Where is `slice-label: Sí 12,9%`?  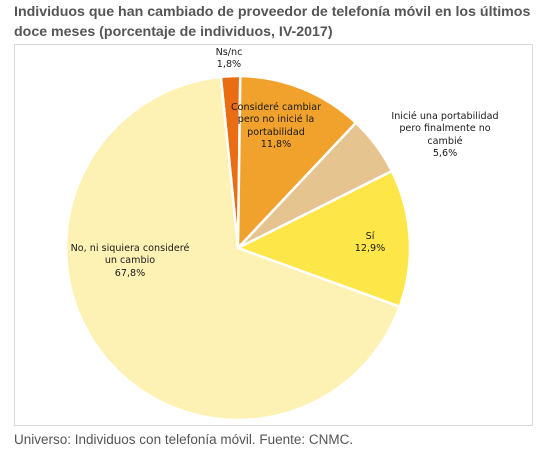
slice-label: Sí 12,9% is located at coordinates (370, 243).